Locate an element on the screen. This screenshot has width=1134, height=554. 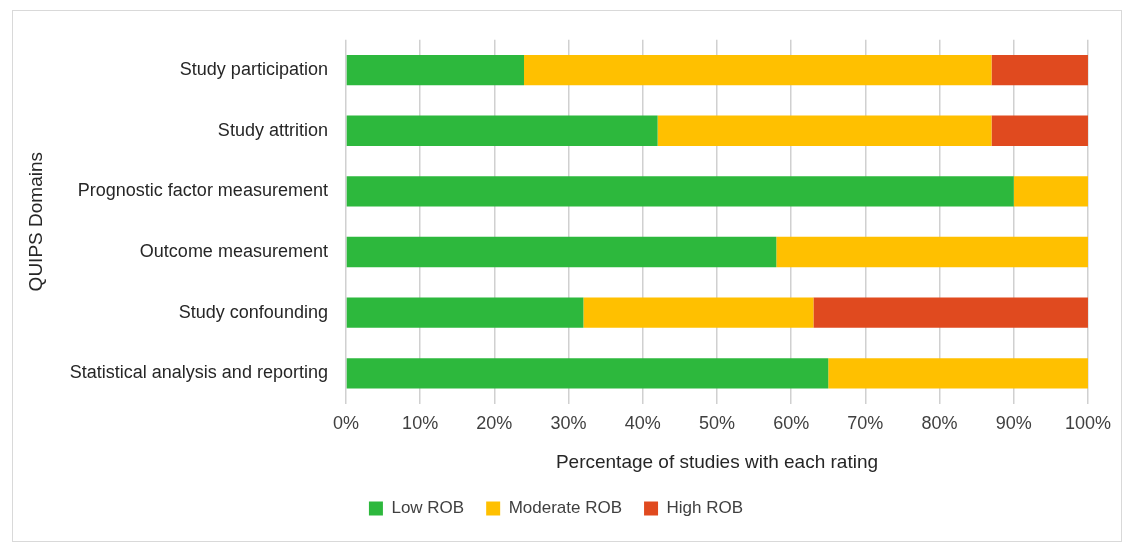
y-axis-title: QUIPS Domains is located at coordinates (35, 222).